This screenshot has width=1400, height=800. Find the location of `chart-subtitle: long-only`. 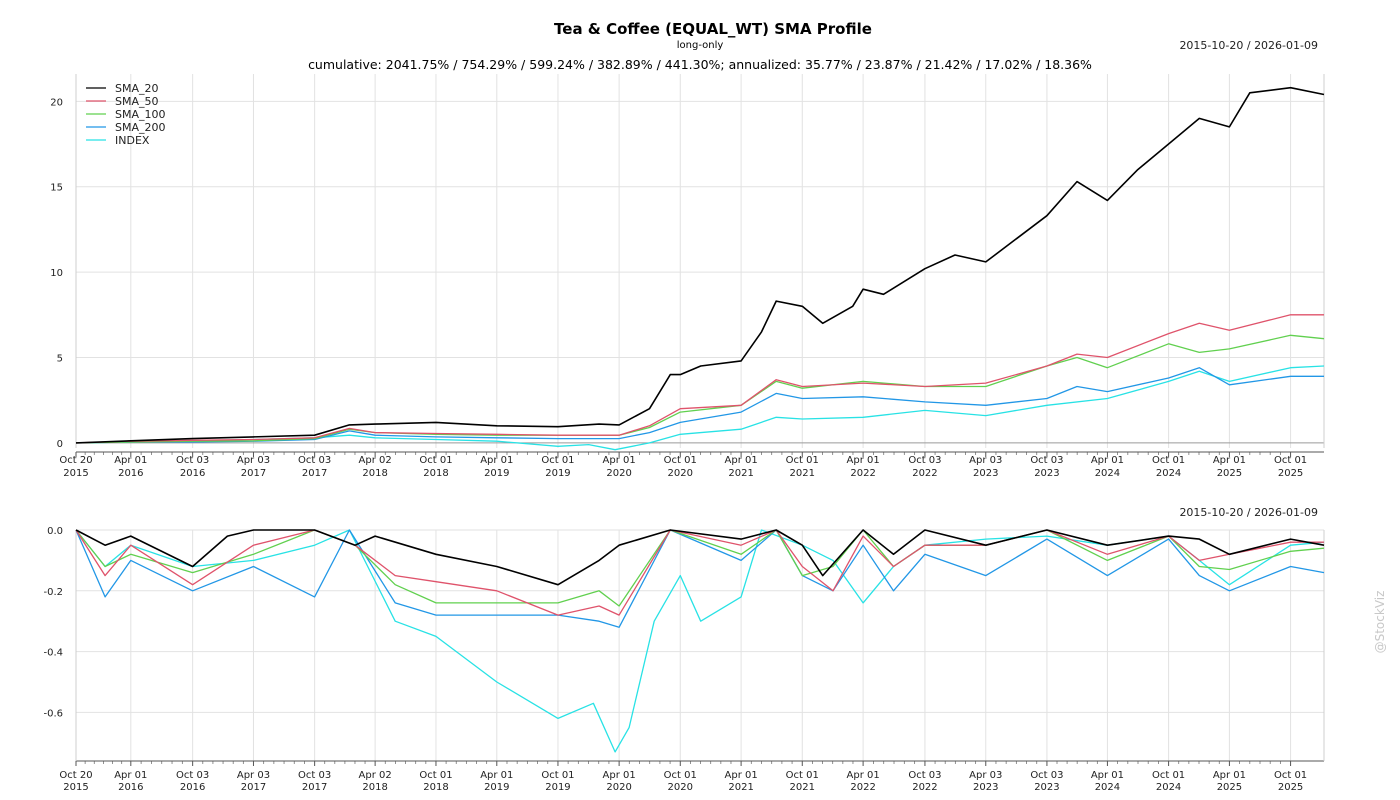

chart-subtitle: long-only is located at coordinates (700, 45).